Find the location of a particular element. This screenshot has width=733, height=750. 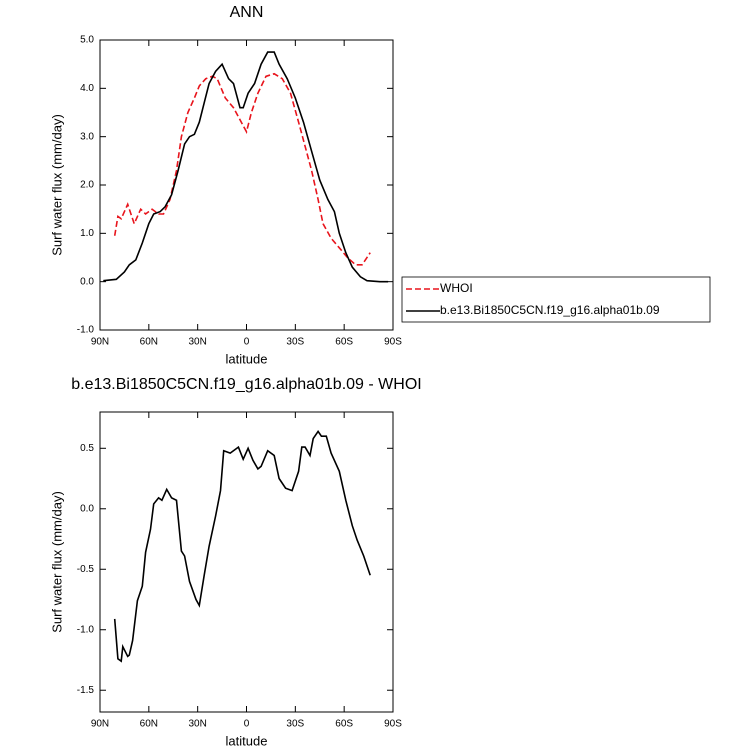

legend-label: b.e13.Bi1850C5CN.f19_g16.alpha01b.09 is located at coordinates (550, 310).